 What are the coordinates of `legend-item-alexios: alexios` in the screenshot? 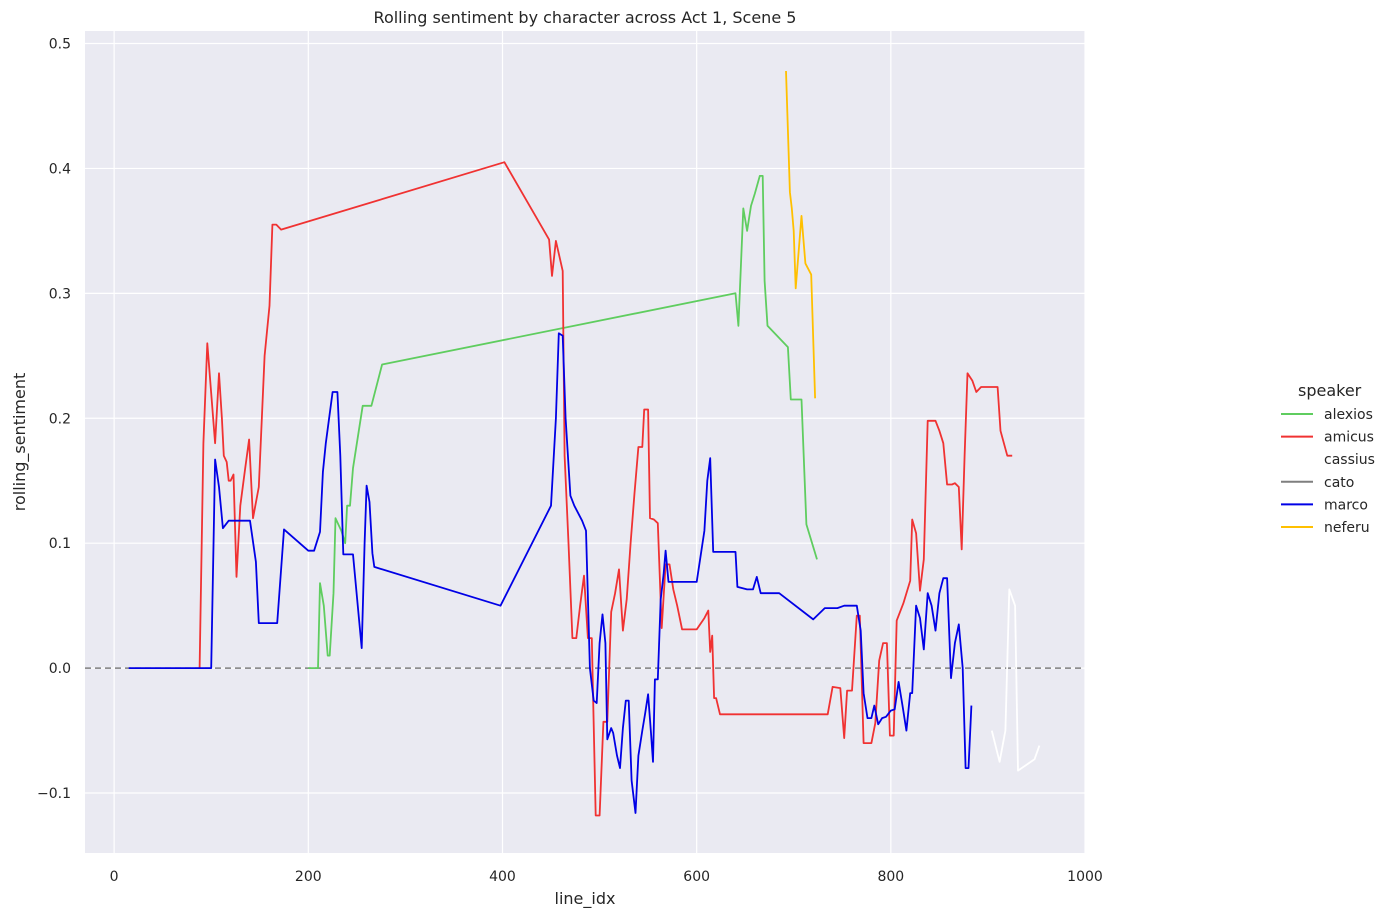 It's located at (1327, 415).